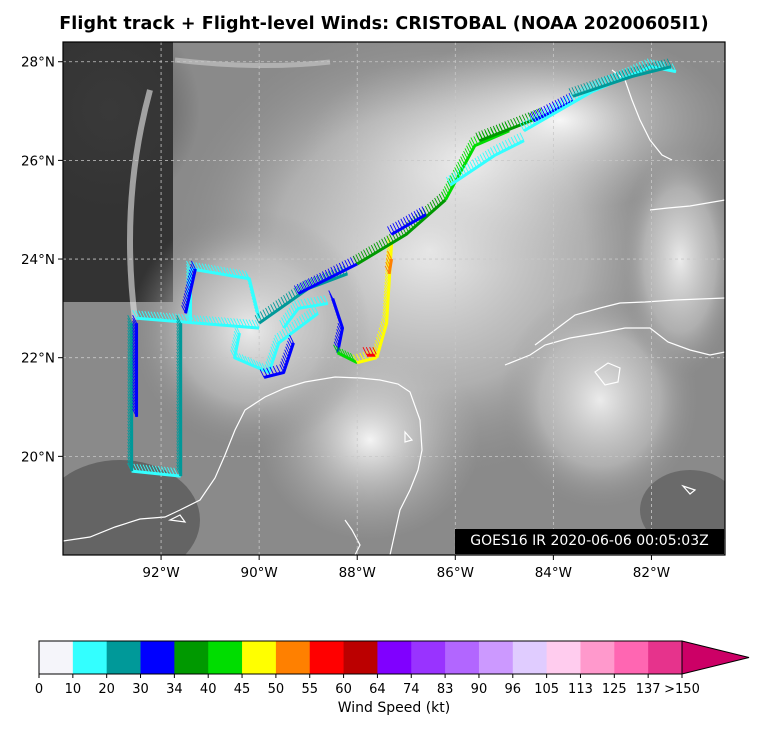 This screenshot has width=768, height=735. Describe the element at coordinates (715, 657) in the screenshot. I see `colorbar-extension-arrow` at that location.